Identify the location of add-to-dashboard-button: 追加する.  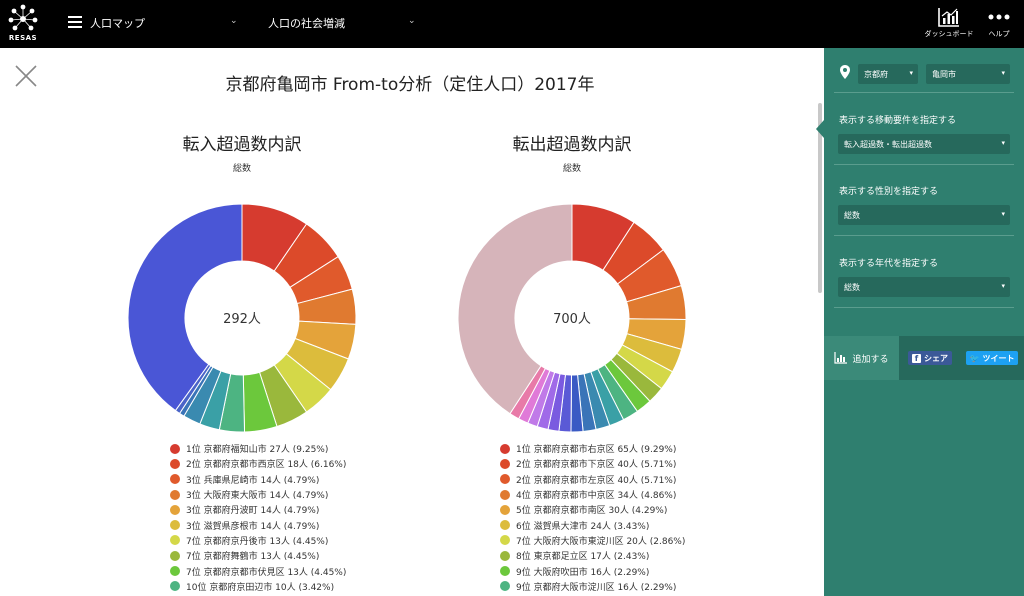
(861, 358).